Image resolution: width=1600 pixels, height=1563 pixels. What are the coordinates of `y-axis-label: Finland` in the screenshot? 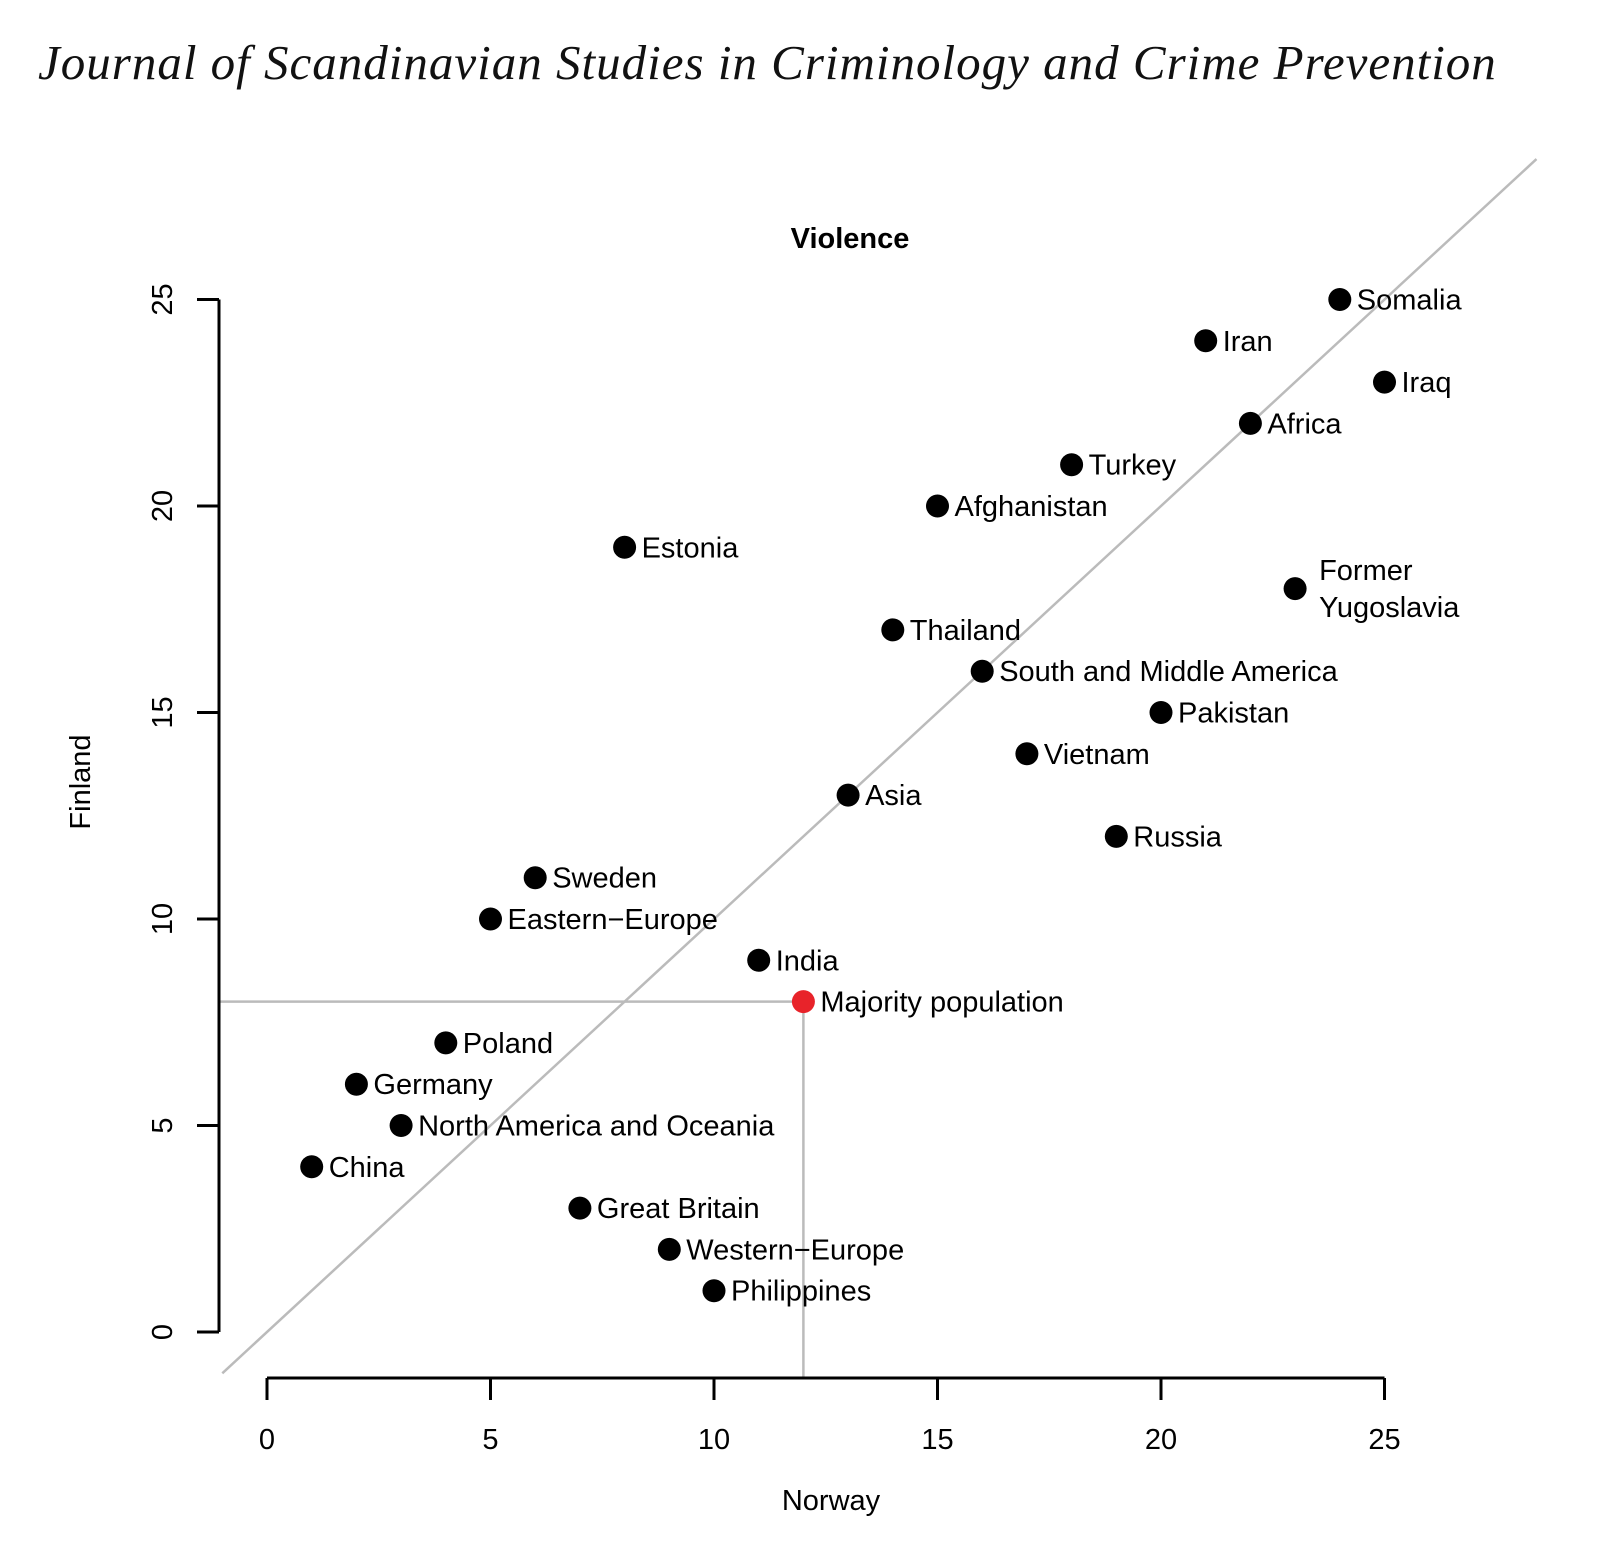 It's located at (81, 781).